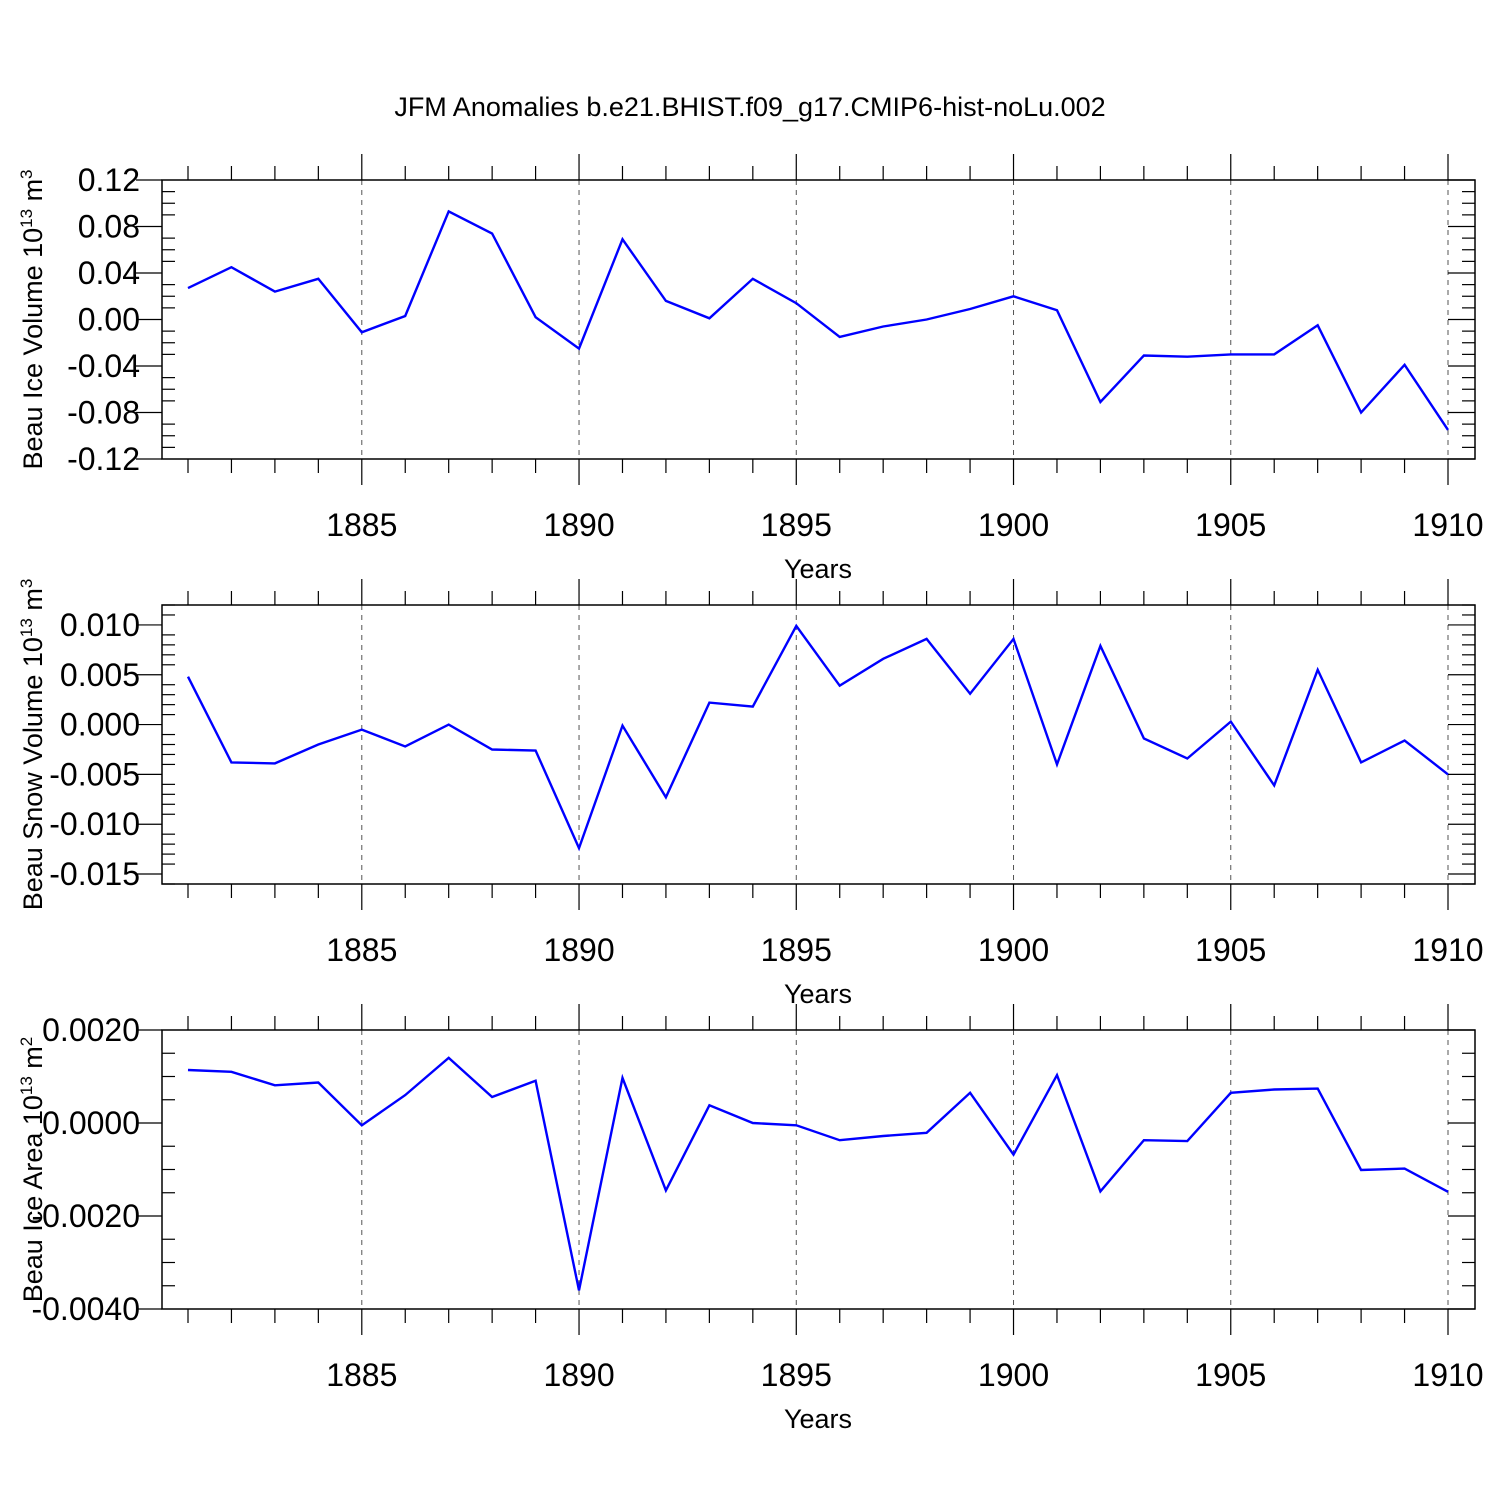 This screenshot has height=1500, width=1500. What do you see at coordinates (100, 675) in the screenshot?
I see `y-tick-label: 0.005` at bounding box center [100, 675].